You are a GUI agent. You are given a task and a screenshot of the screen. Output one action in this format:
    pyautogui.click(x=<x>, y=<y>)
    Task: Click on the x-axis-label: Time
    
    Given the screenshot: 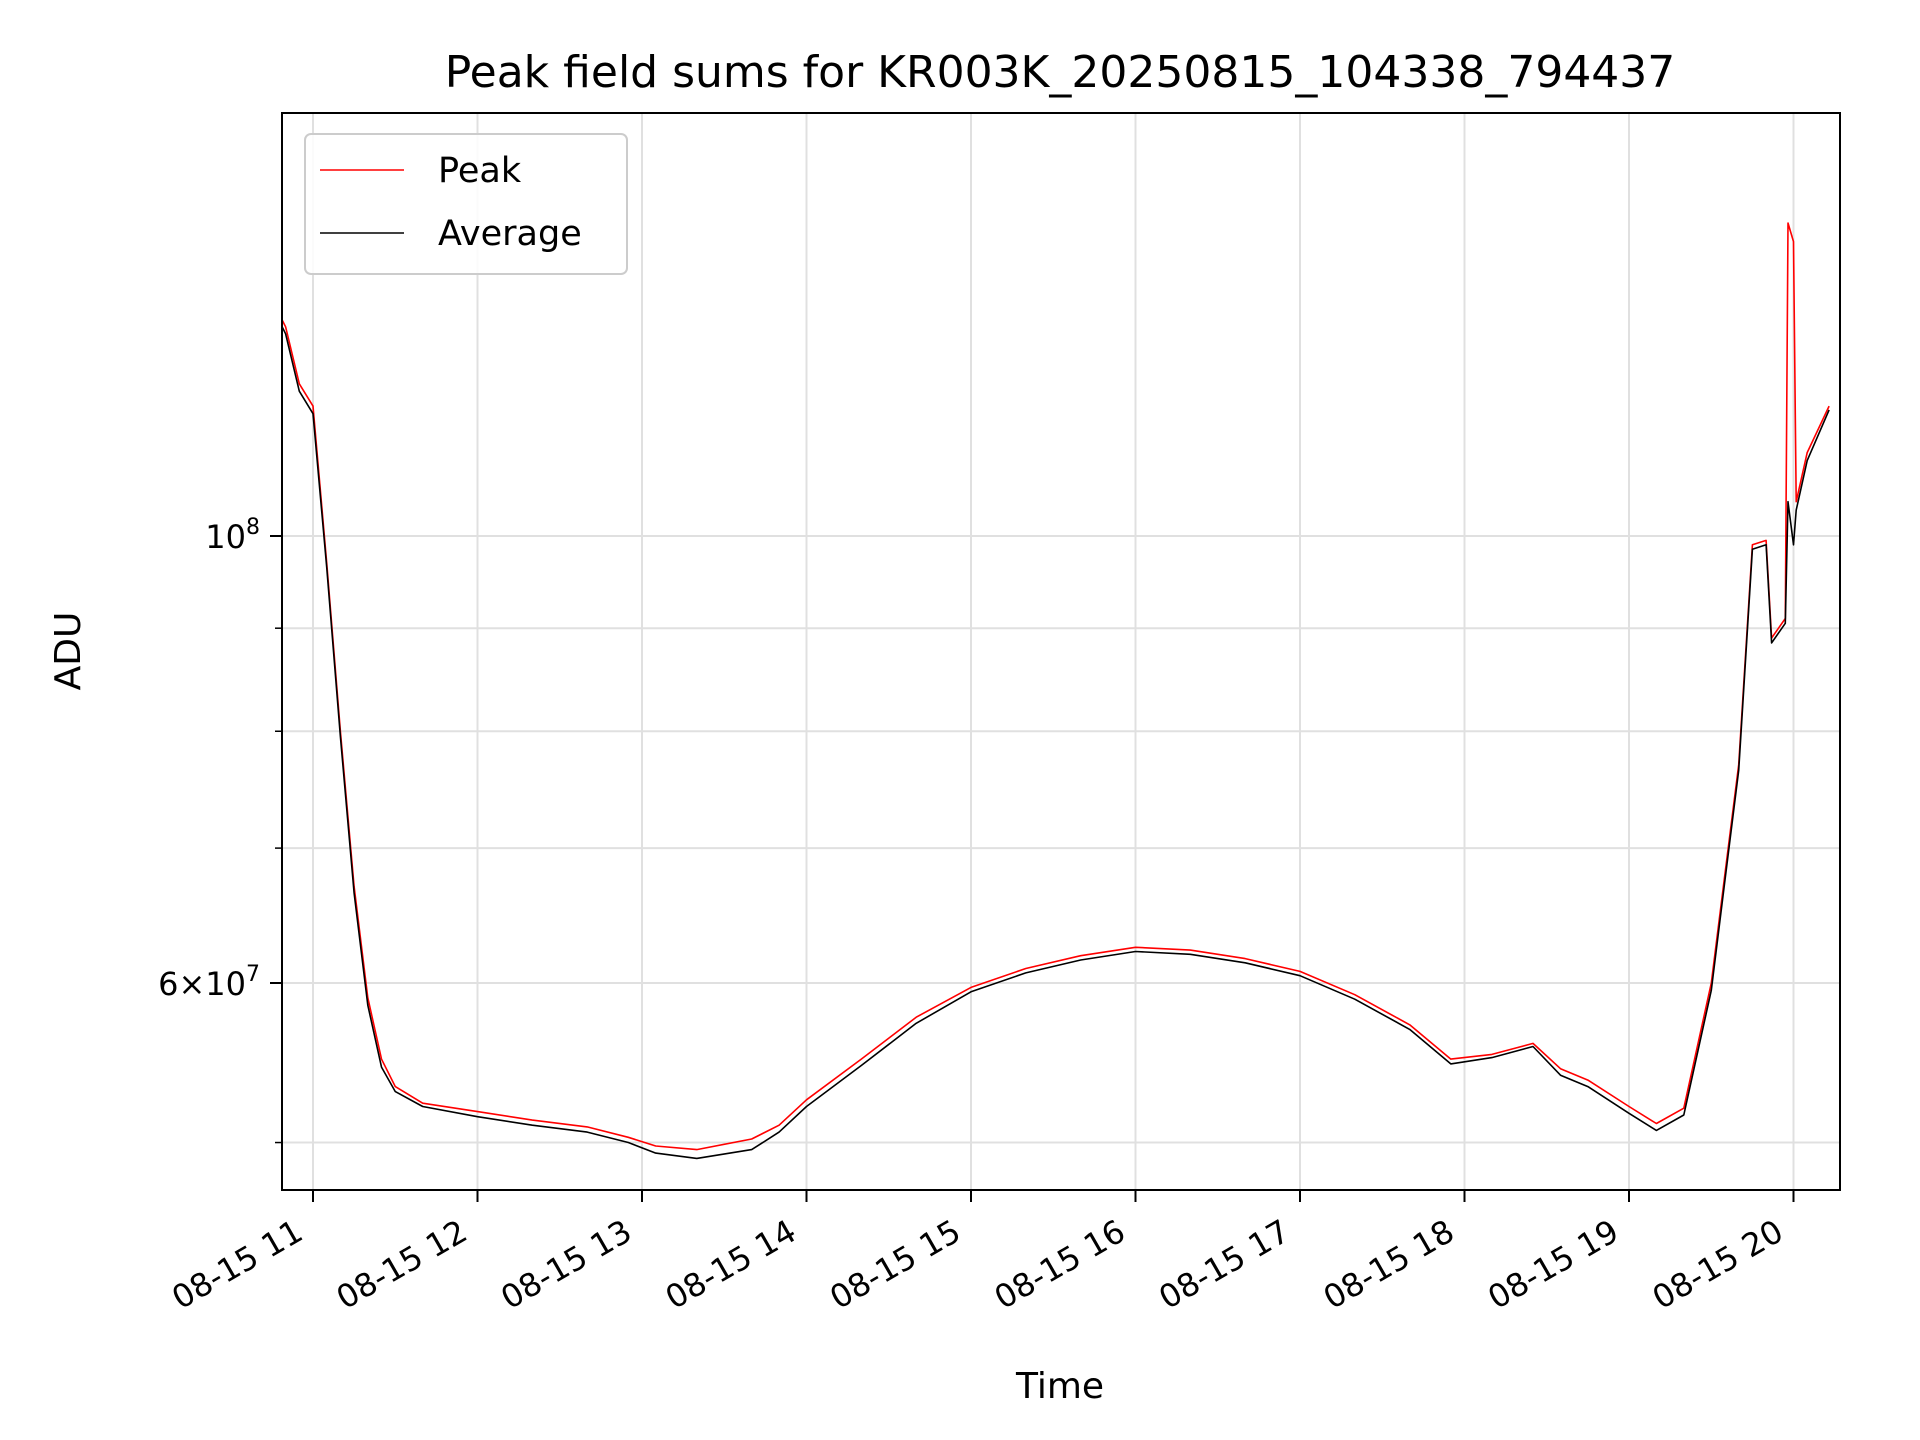 What is the action you would take?
    pyautogui.click(x=1059, y=1386)
    